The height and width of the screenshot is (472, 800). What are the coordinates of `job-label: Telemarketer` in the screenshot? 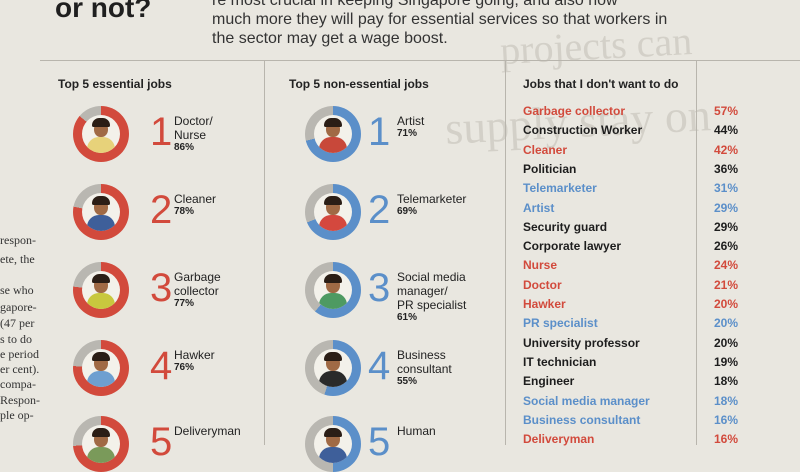 It's located at (432, 199).